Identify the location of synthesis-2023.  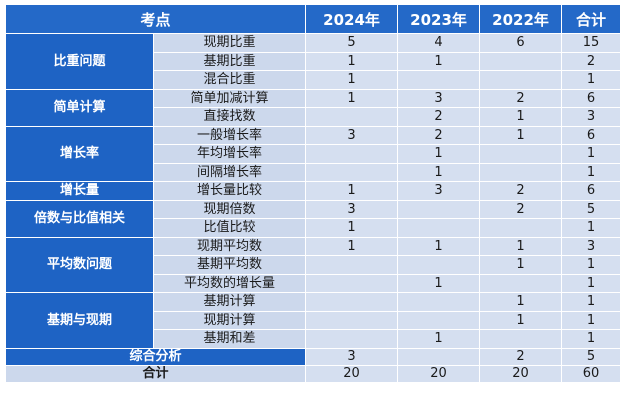
(439, 356).